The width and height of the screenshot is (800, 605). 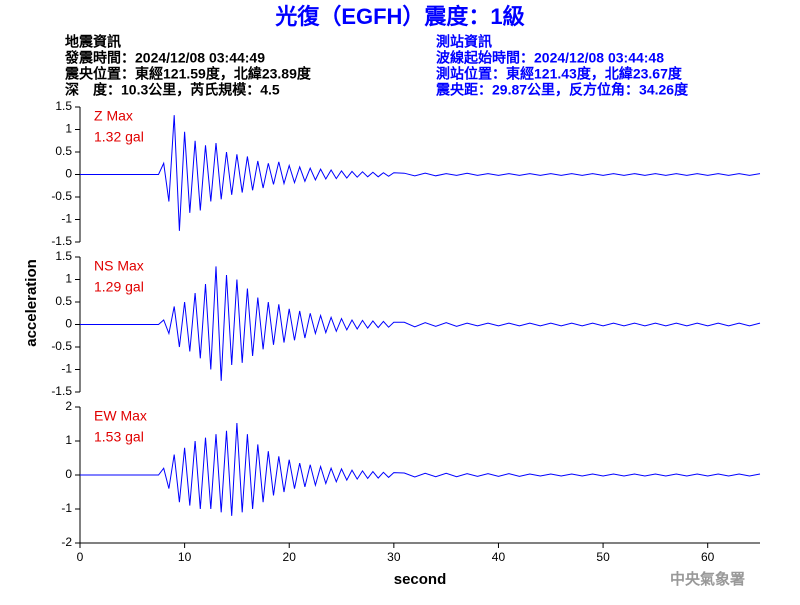 What do you see at coordinates (464, 42) in the screenshot?
I see `info-right: 測站資訊` at bounding box center [464, 42].